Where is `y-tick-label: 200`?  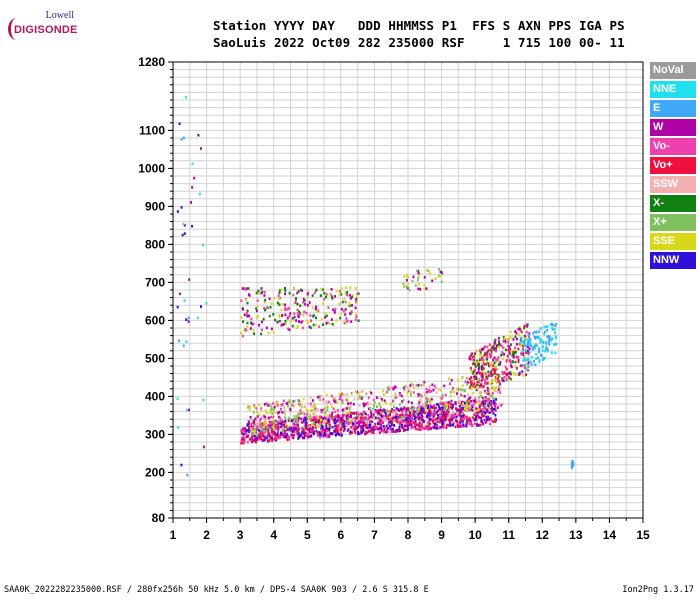
y-tick-label: 200 is located at coordinates (155, 472).